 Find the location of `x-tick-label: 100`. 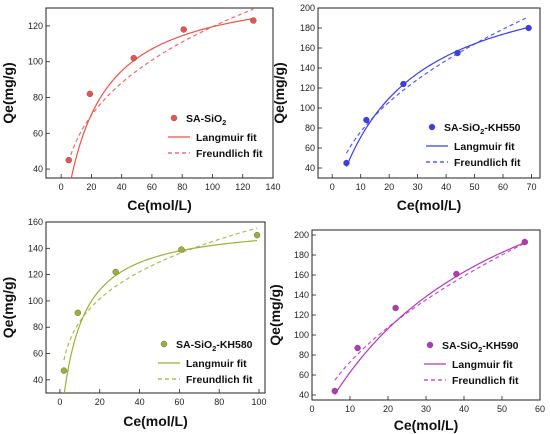

x-tick-label: 100 is located at coordinates (212, 187).